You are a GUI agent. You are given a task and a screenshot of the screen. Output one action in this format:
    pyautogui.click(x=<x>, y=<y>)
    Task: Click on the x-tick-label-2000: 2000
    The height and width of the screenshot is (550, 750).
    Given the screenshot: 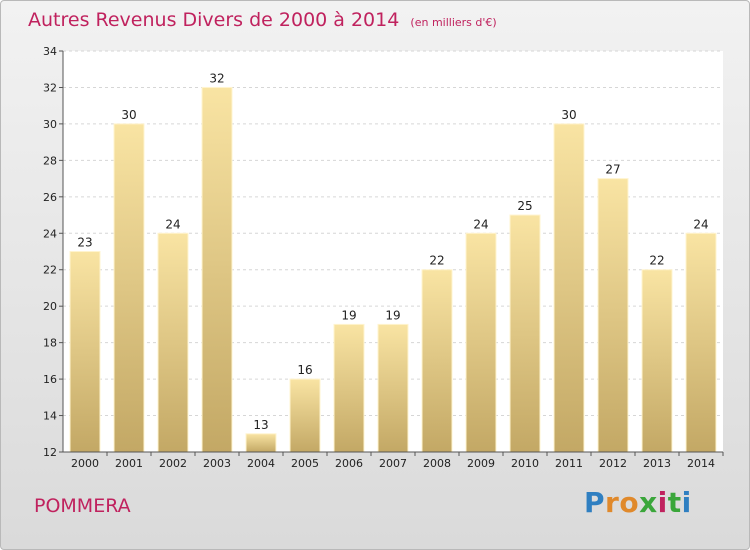 What is the action you would take?
    pyautogui.click(x=85, y=463)
    